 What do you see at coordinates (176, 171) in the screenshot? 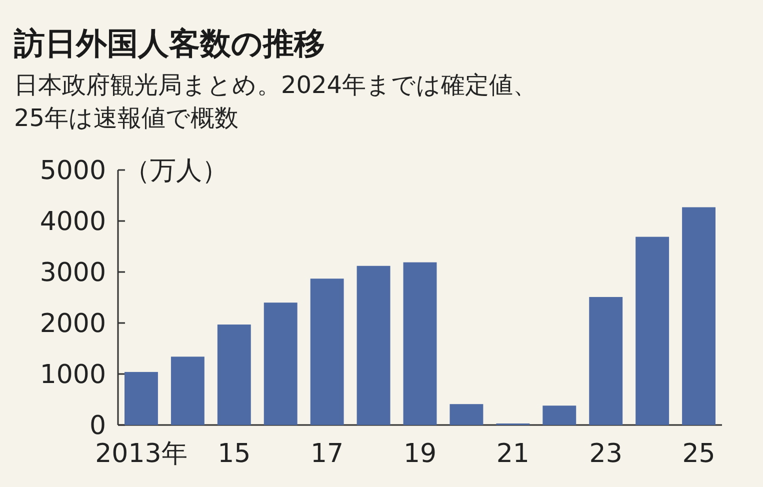
I see `y-axis-title: （万人）` at bounding box center [176, 171].